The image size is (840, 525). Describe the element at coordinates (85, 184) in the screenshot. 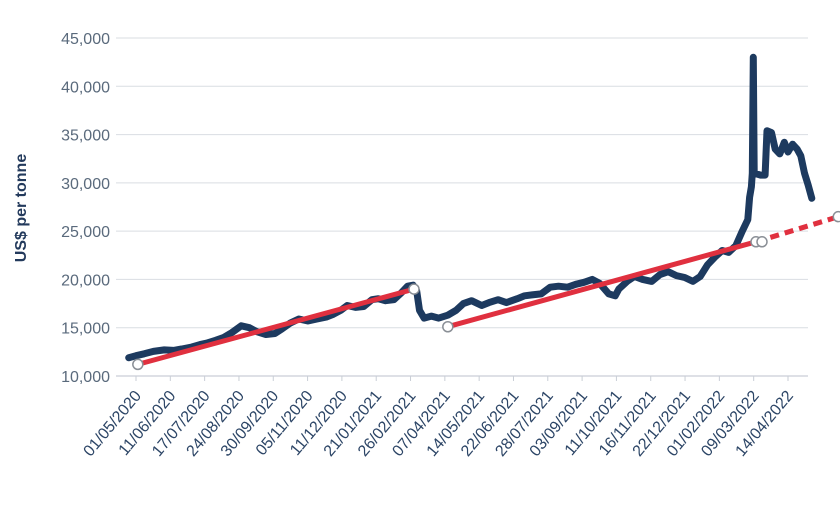

I see `y-tick-label: 30,000` at that location.